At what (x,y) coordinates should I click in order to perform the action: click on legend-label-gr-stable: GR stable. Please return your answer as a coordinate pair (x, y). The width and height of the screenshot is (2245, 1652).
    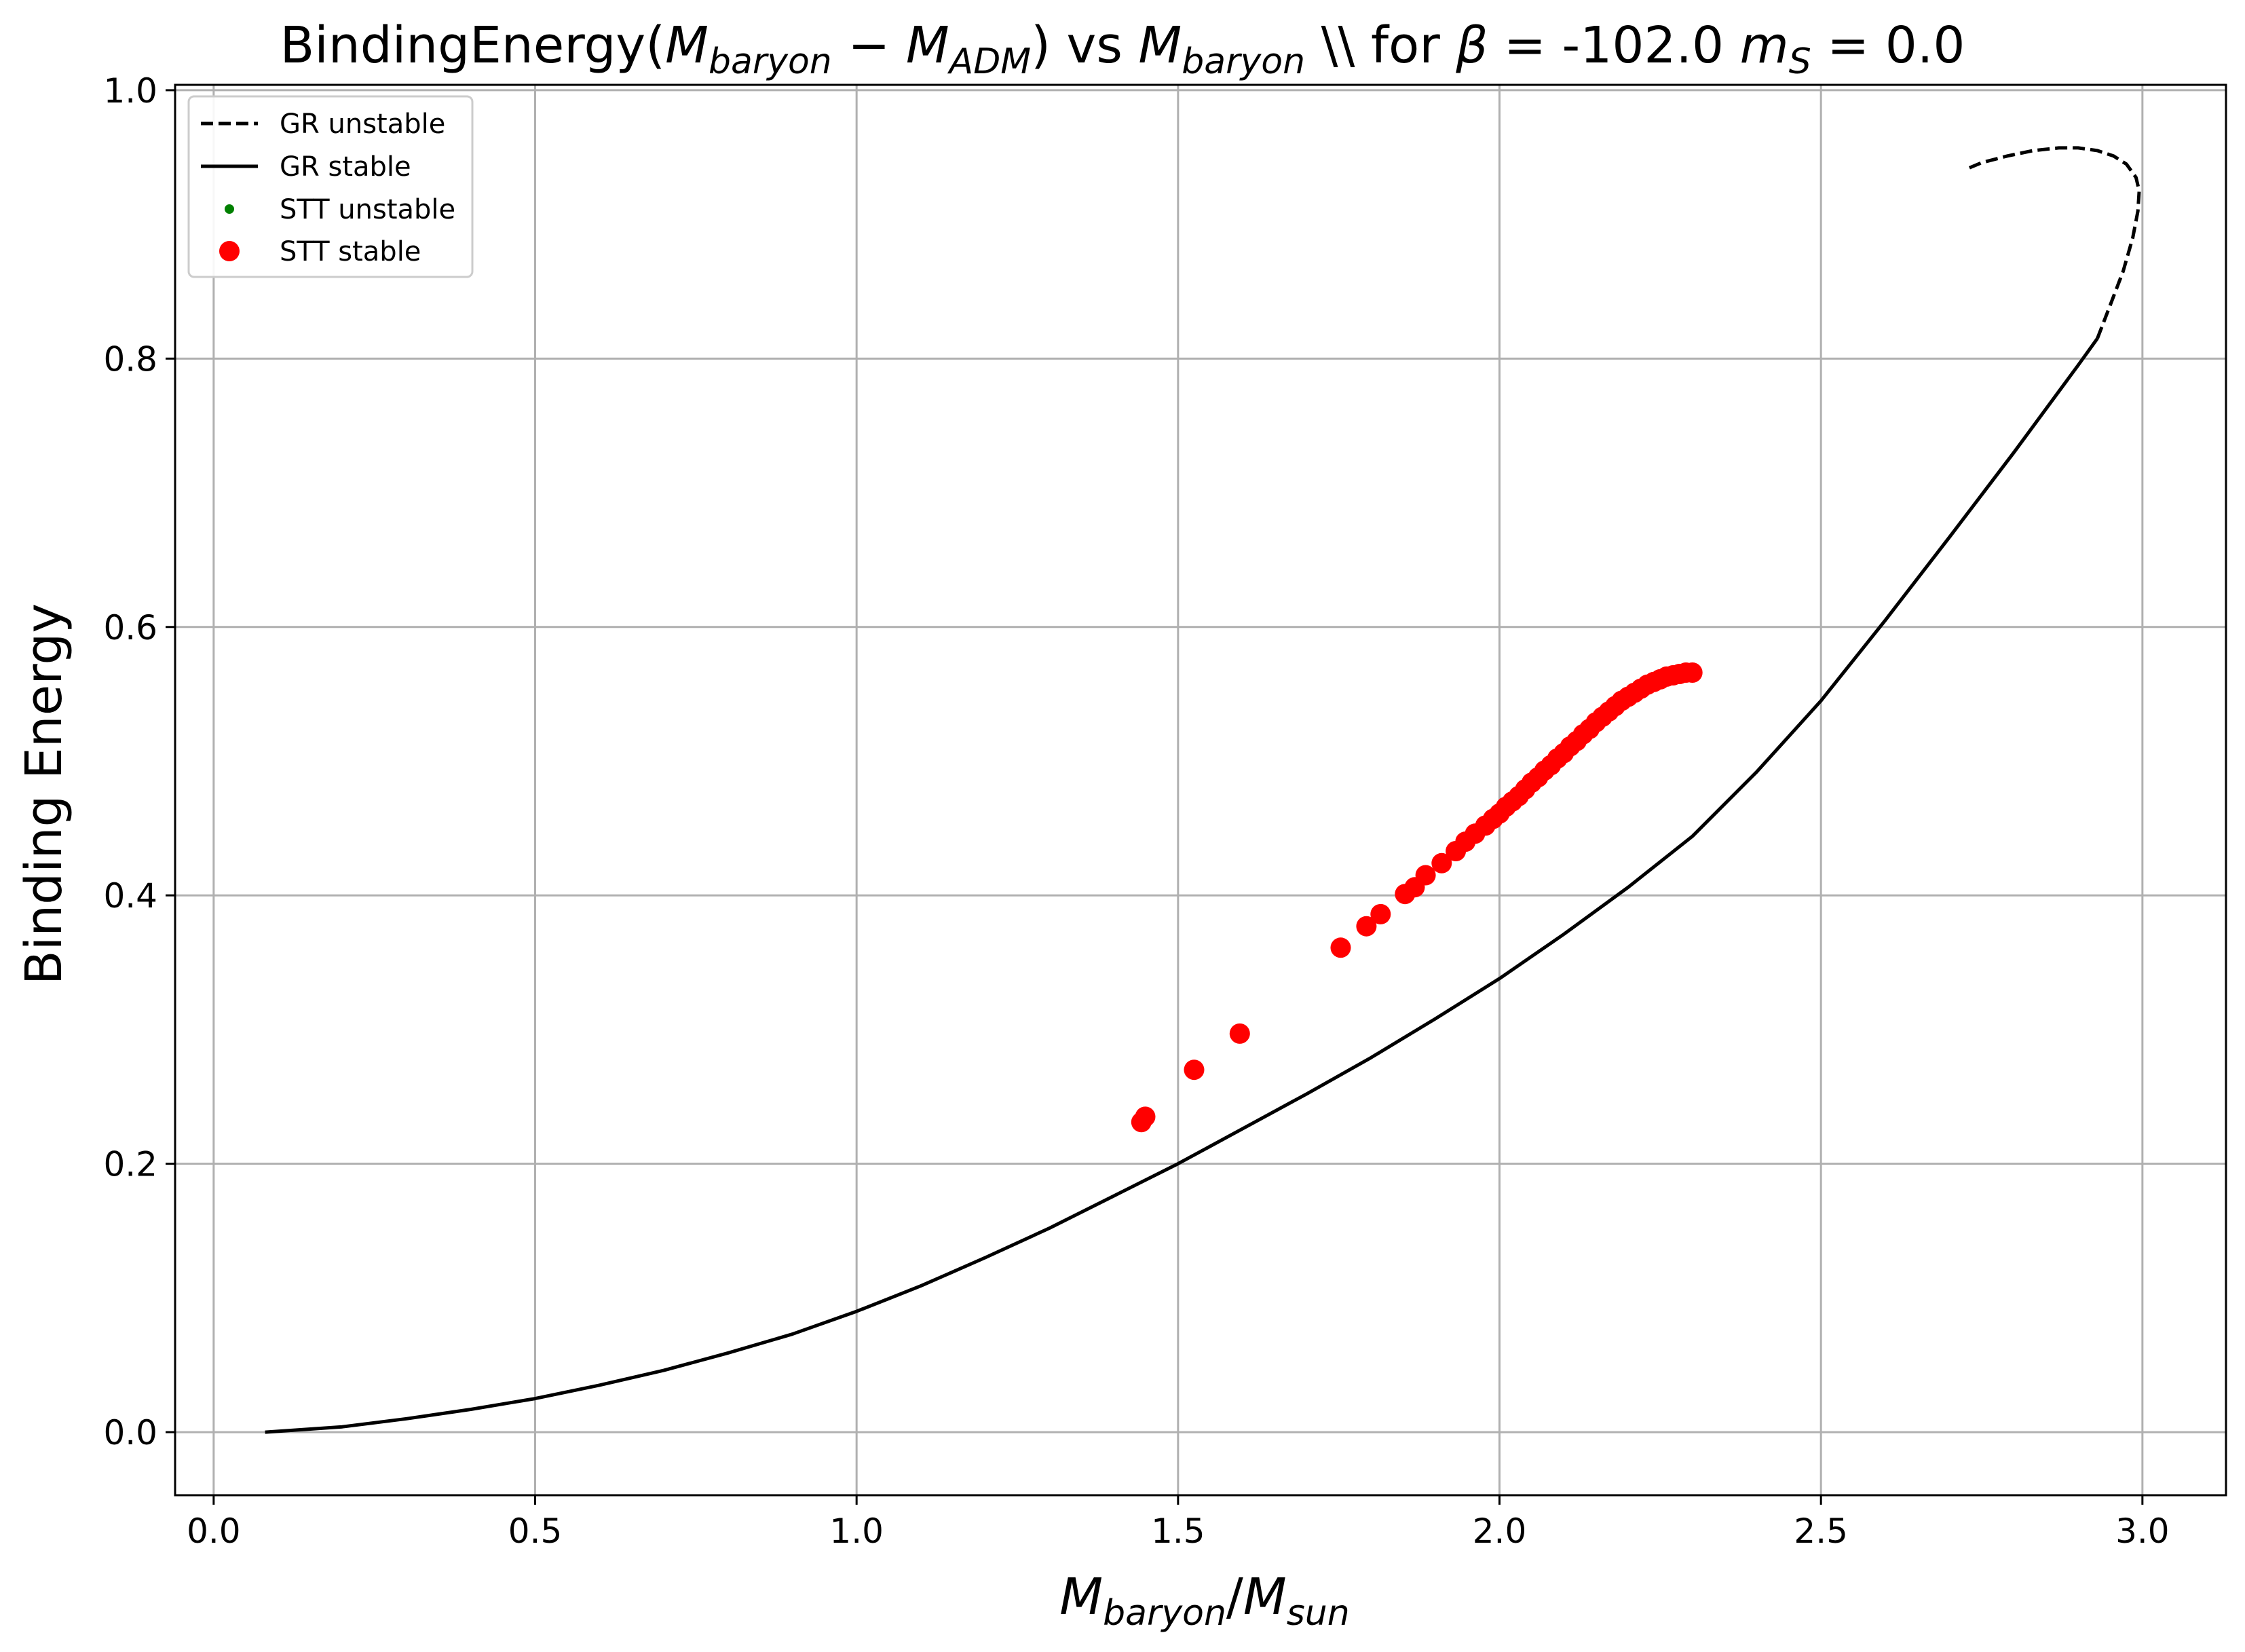
    Looking at the image, I should click on (345, 167).